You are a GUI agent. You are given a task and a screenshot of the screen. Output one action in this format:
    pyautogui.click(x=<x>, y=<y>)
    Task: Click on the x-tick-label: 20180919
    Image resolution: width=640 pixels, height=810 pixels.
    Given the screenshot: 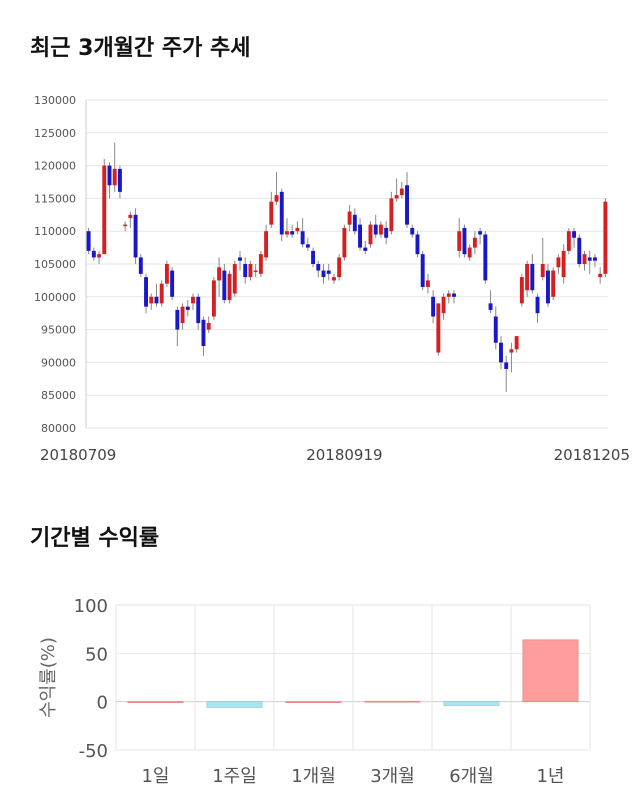 What is the action you would take?
    pyautogui.click(x=344, y=455)
    